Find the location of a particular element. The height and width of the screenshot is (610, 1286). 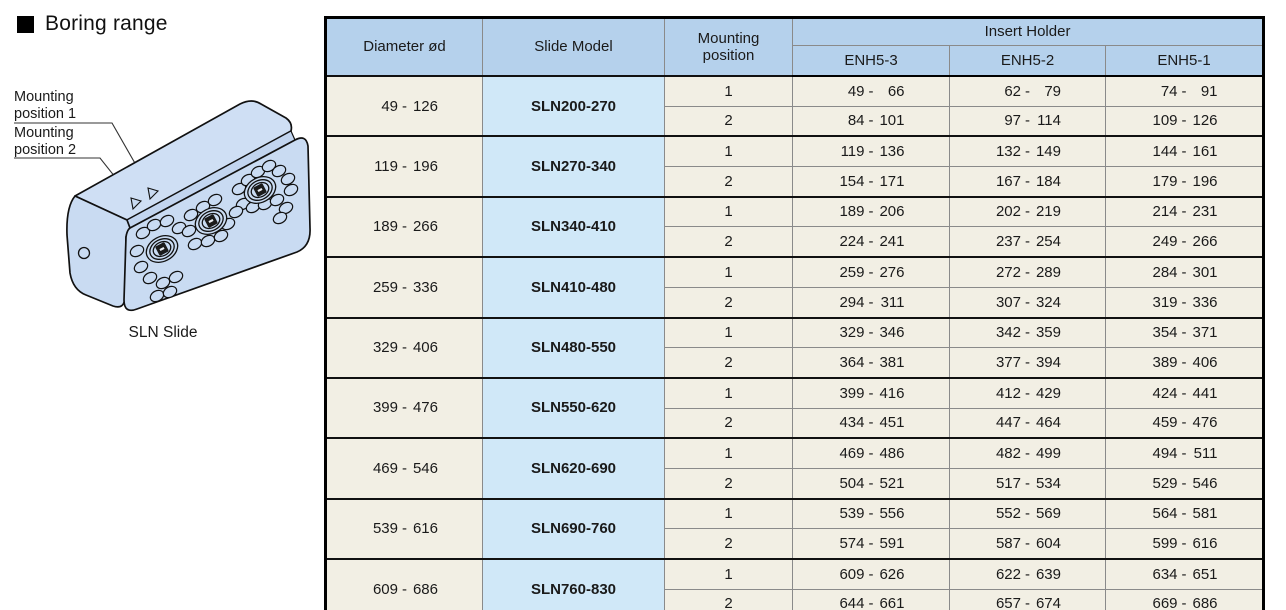

range-end: 639 is located at coordinates (1048, 574).